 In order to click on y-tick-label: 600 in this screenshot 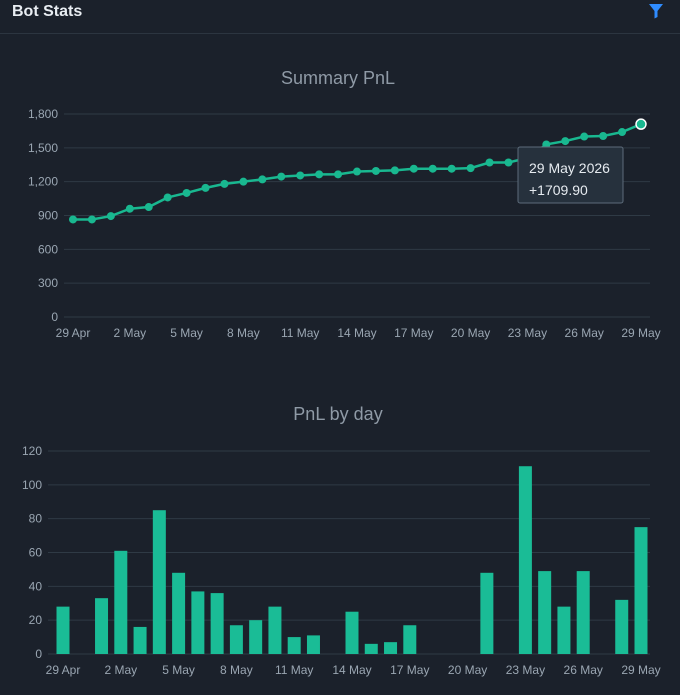, I will do `click(48, 249)`.